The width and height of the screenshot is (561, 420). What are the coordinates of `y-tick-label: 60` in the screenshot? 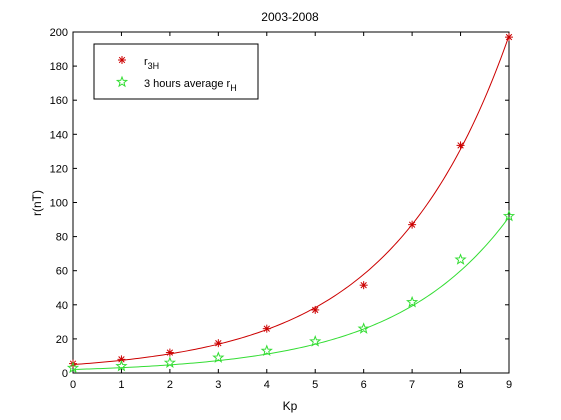 It's located at (62, 272).